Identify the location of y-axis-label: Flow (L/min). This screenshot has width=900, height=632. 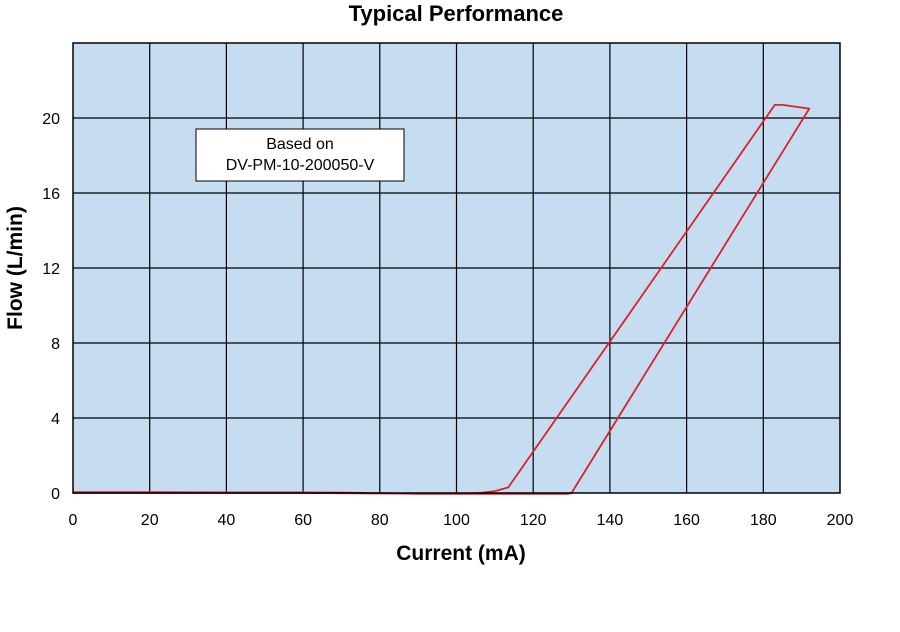
(15, 268).